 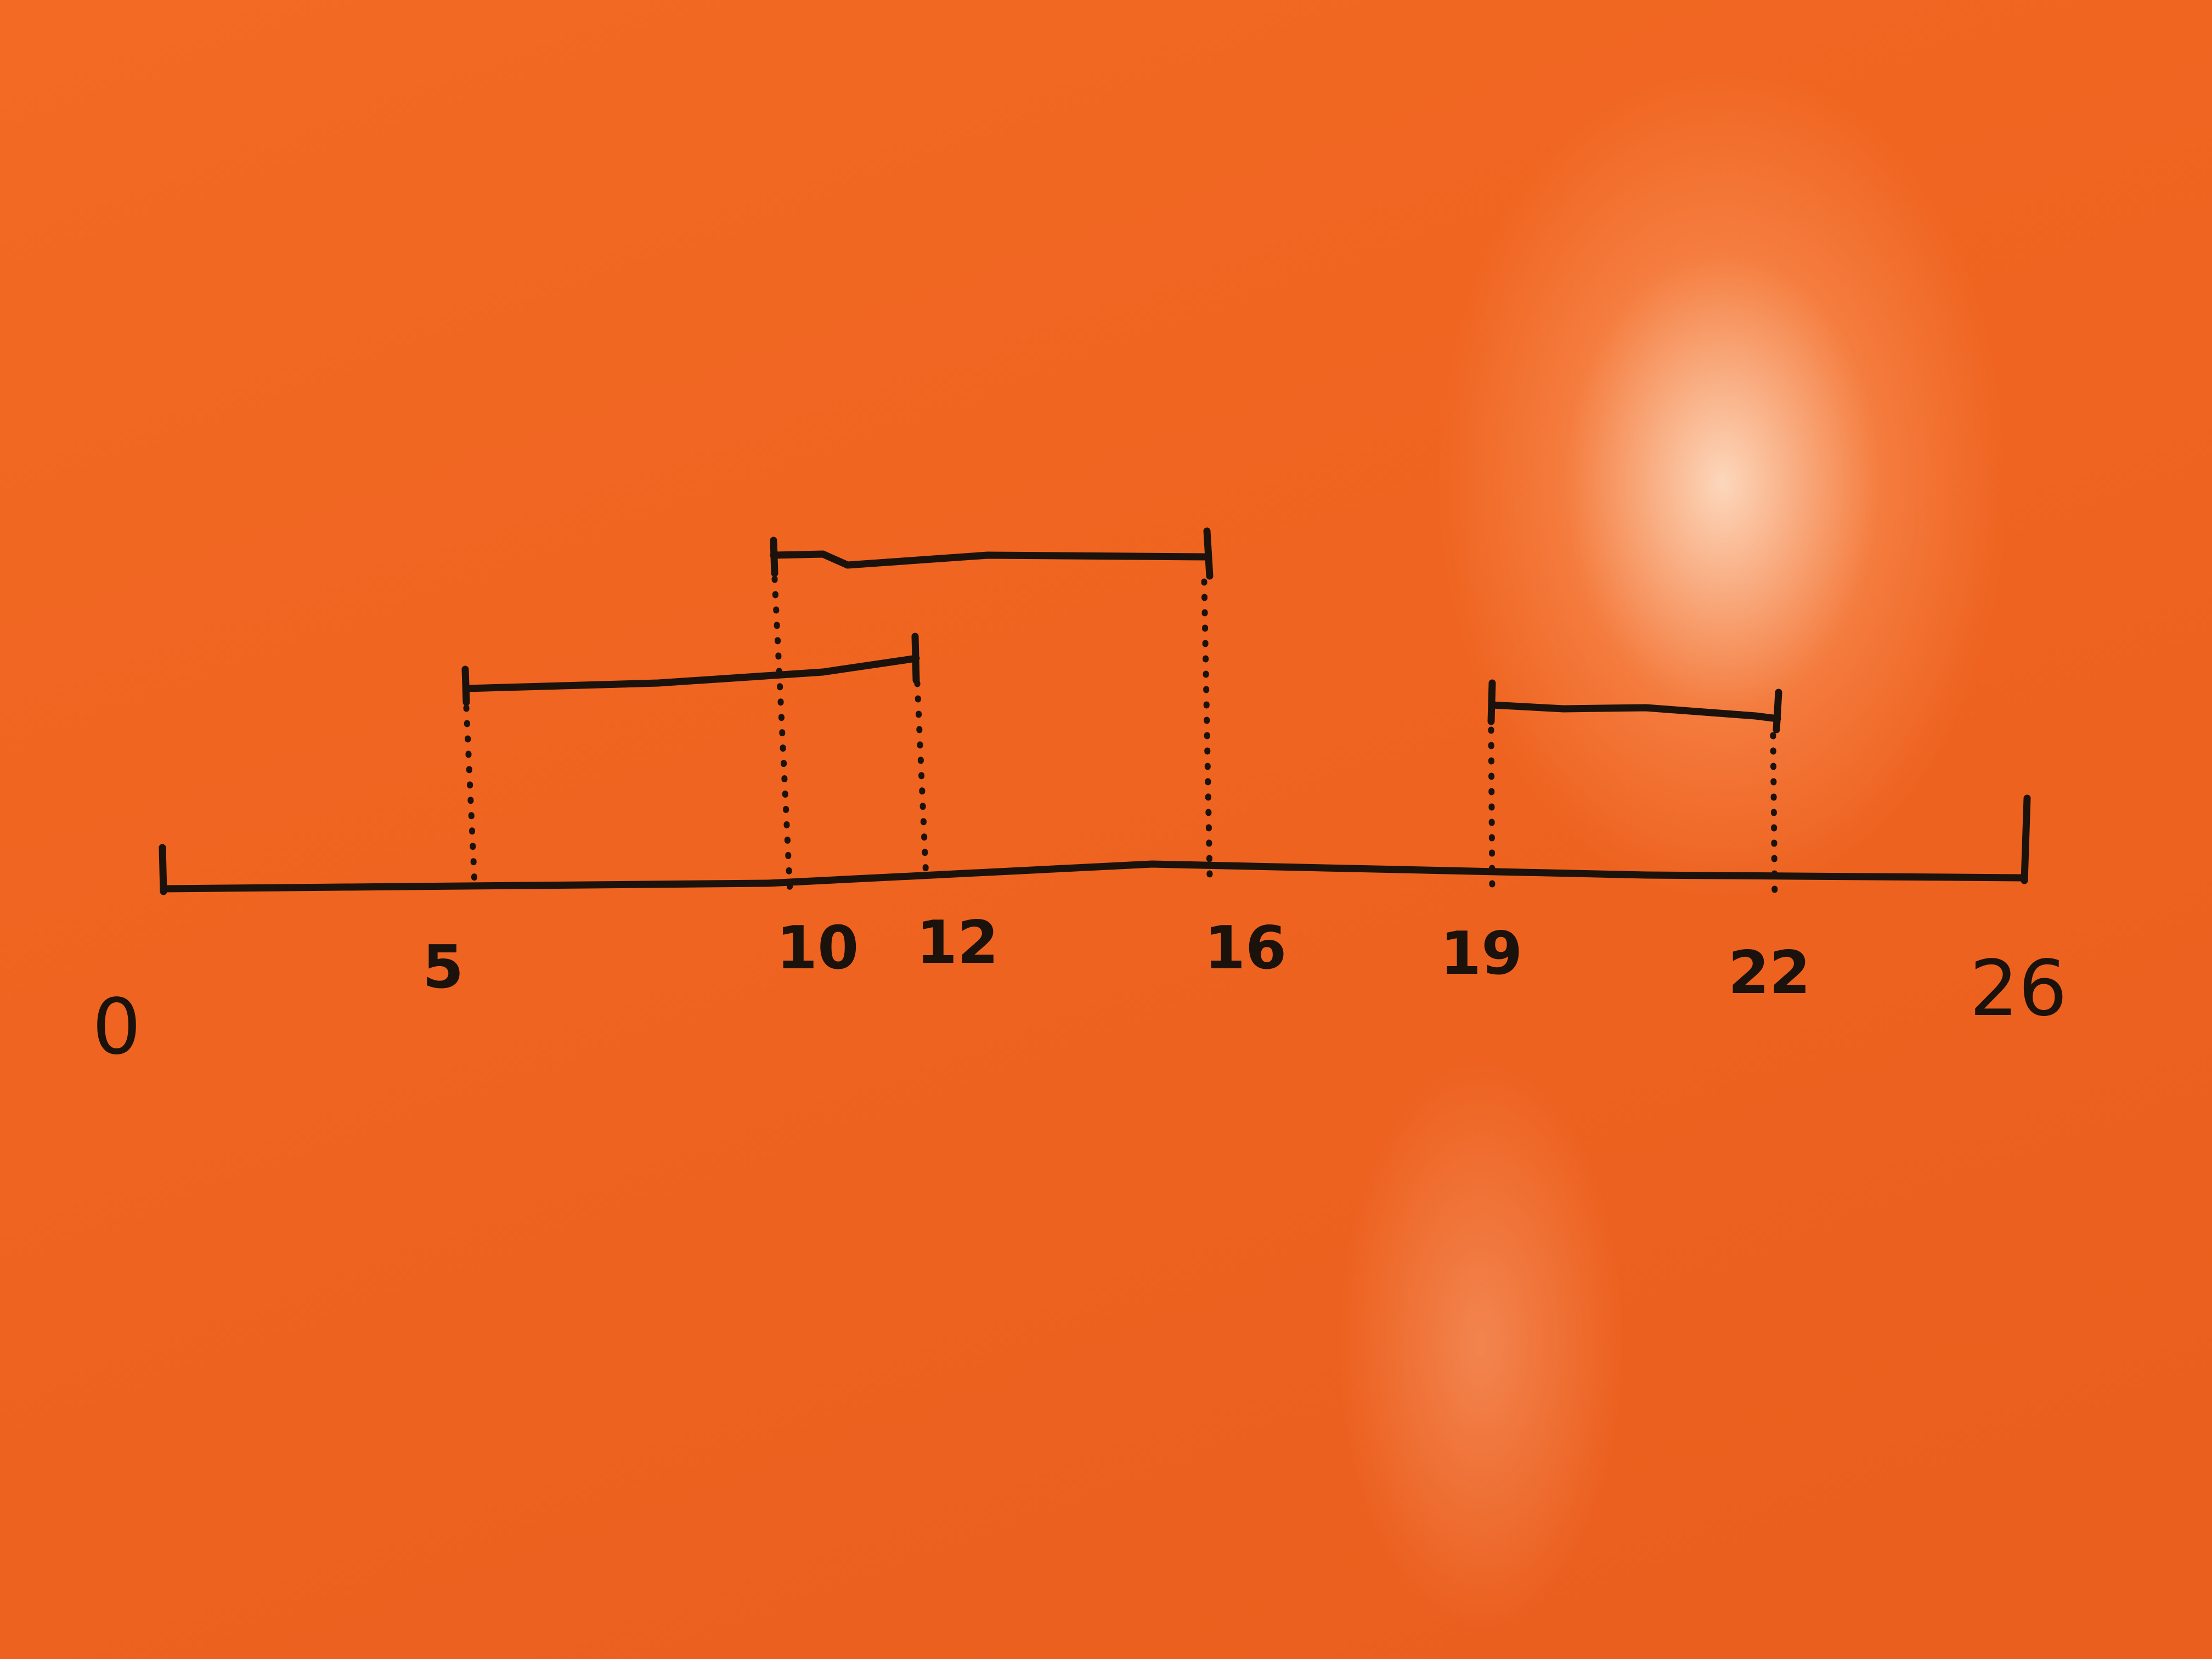 What do you see at coordinates (2026, 839) in the screenshot?
I see `right-end-tick` at bounding box center [2026, 839].